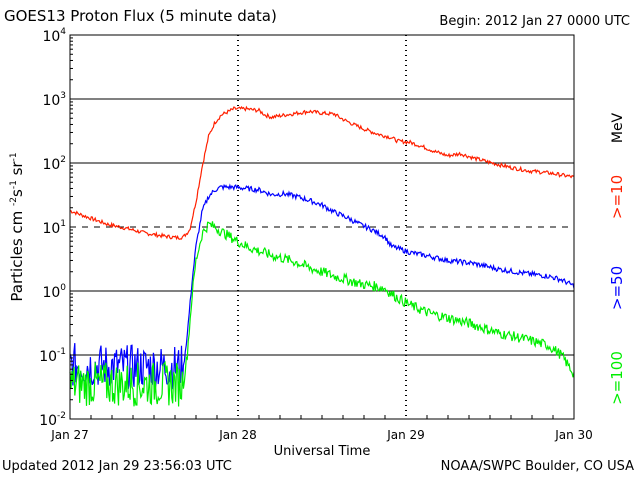 The image size is (640, 480). I want to click on x-tick-labels: Jan 27 Jan 28 Jan 29 Jan 30, so click(321, 428).